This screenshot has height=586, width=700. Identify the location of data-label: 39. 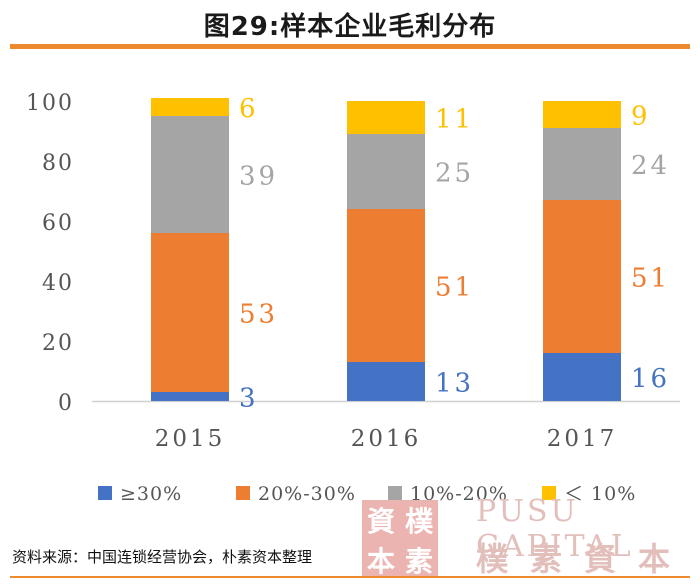
(258, 177).